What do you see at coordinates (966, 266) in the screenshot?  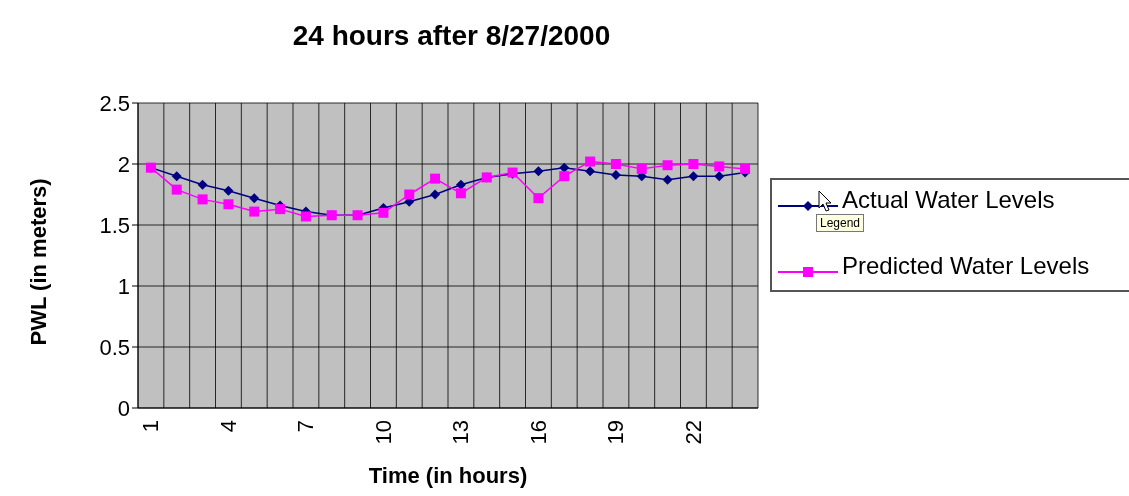 I see `legend-label: Predicted Water Levels` at bounding box center [966, 266].